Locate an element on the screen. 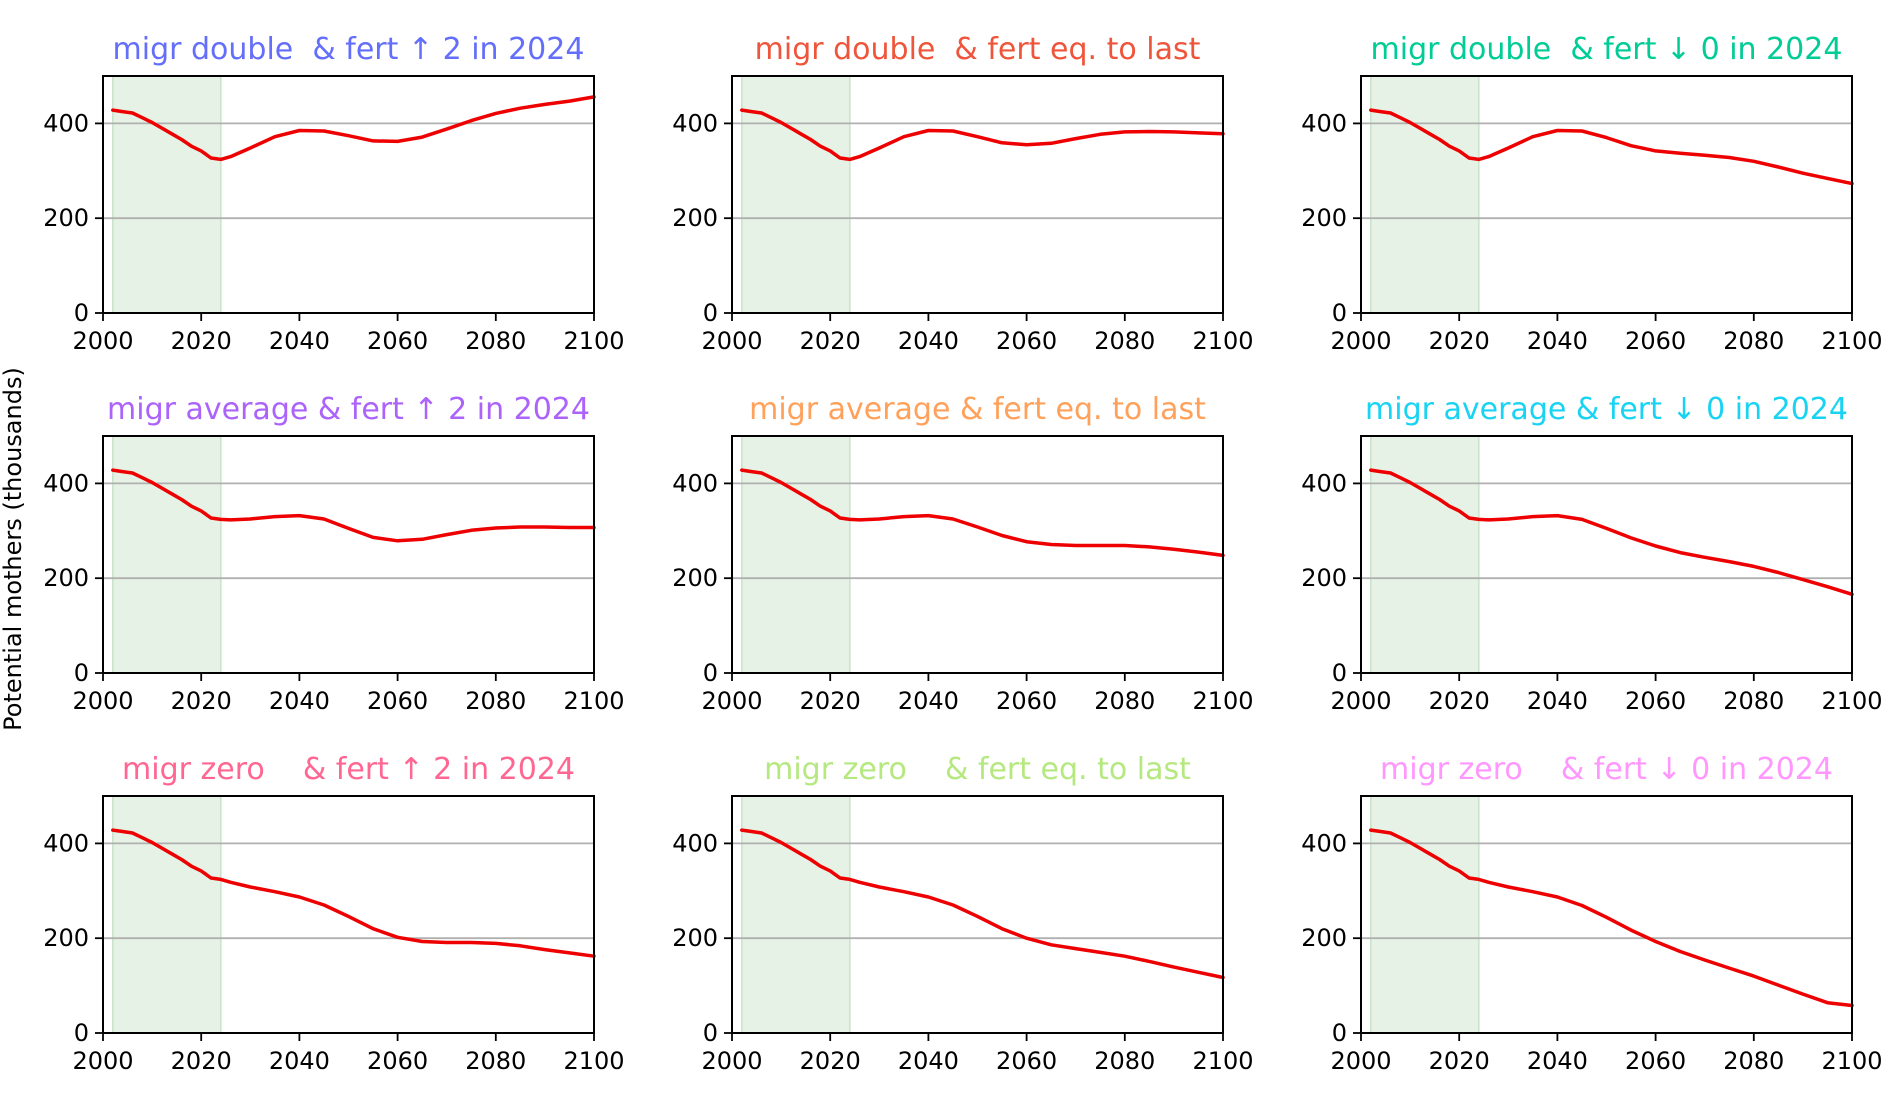 The image size is (1900, 1100). panel-title: migr double & fert eq. to last is located at coordinates (978, 49).